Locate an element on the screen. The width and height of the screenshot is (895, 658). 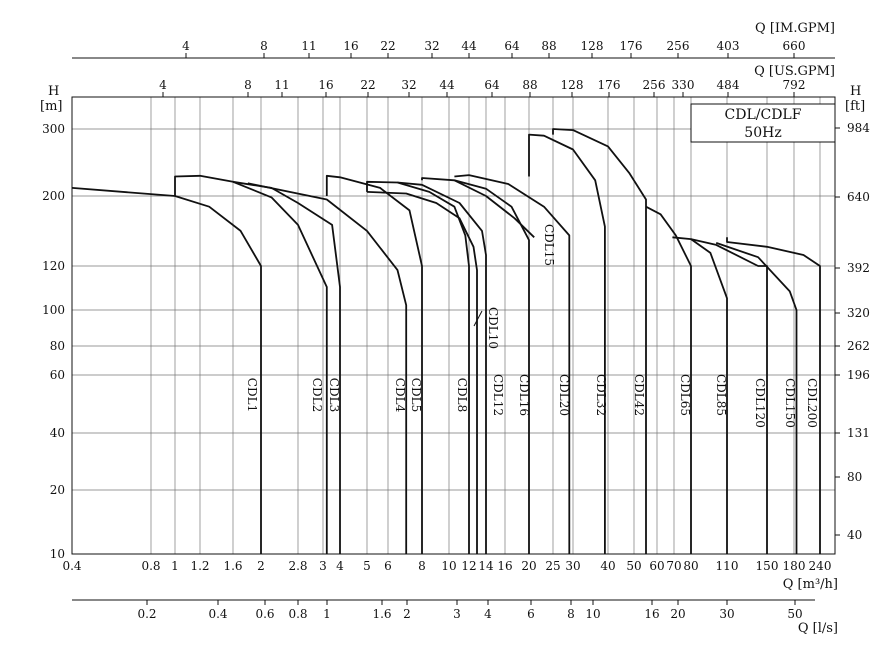
x-im-tick: 88 is located at coordinates (548, 46).